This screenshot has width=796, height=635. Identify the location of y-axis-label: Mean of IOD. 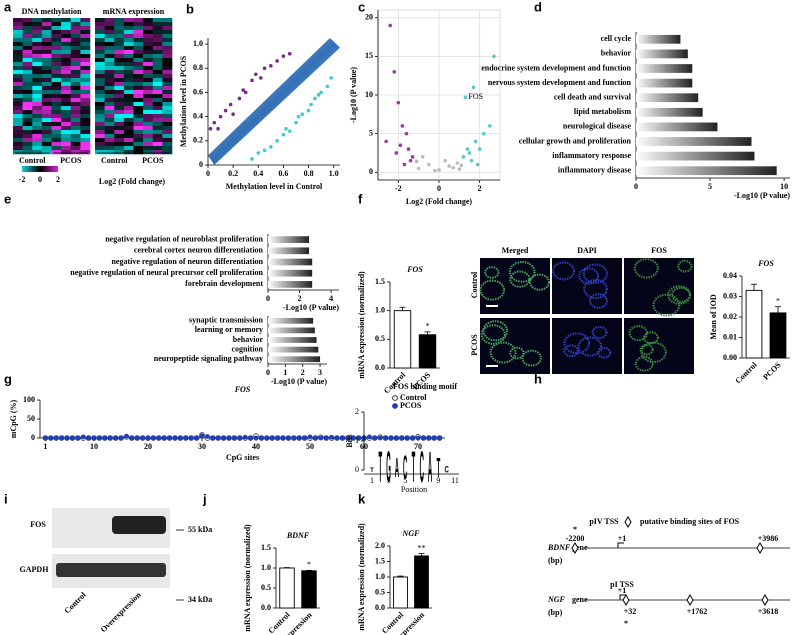
(713, 317).